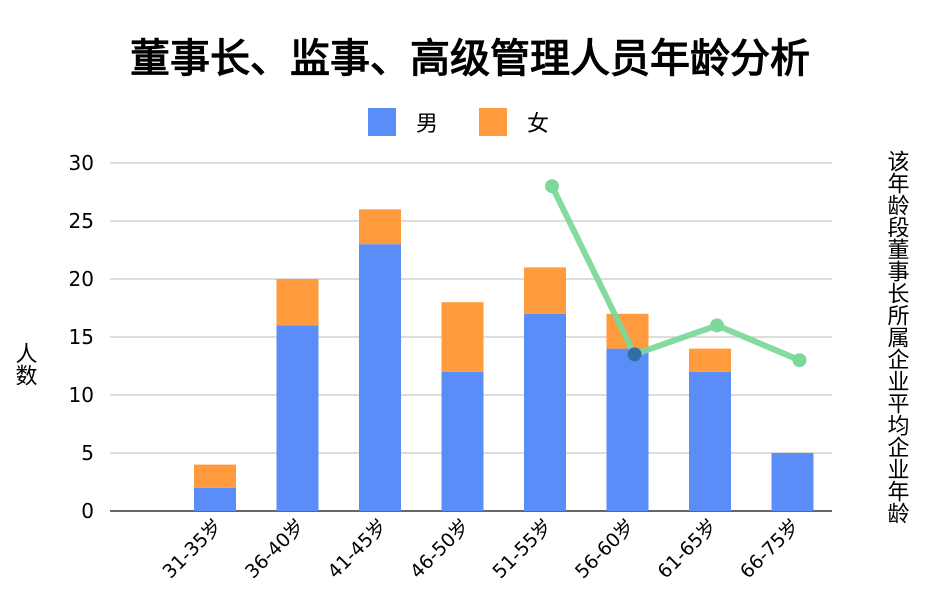  Describe the element at coordinates (538, 124) in the screenshot. I see `legend-label: 女` at that location.